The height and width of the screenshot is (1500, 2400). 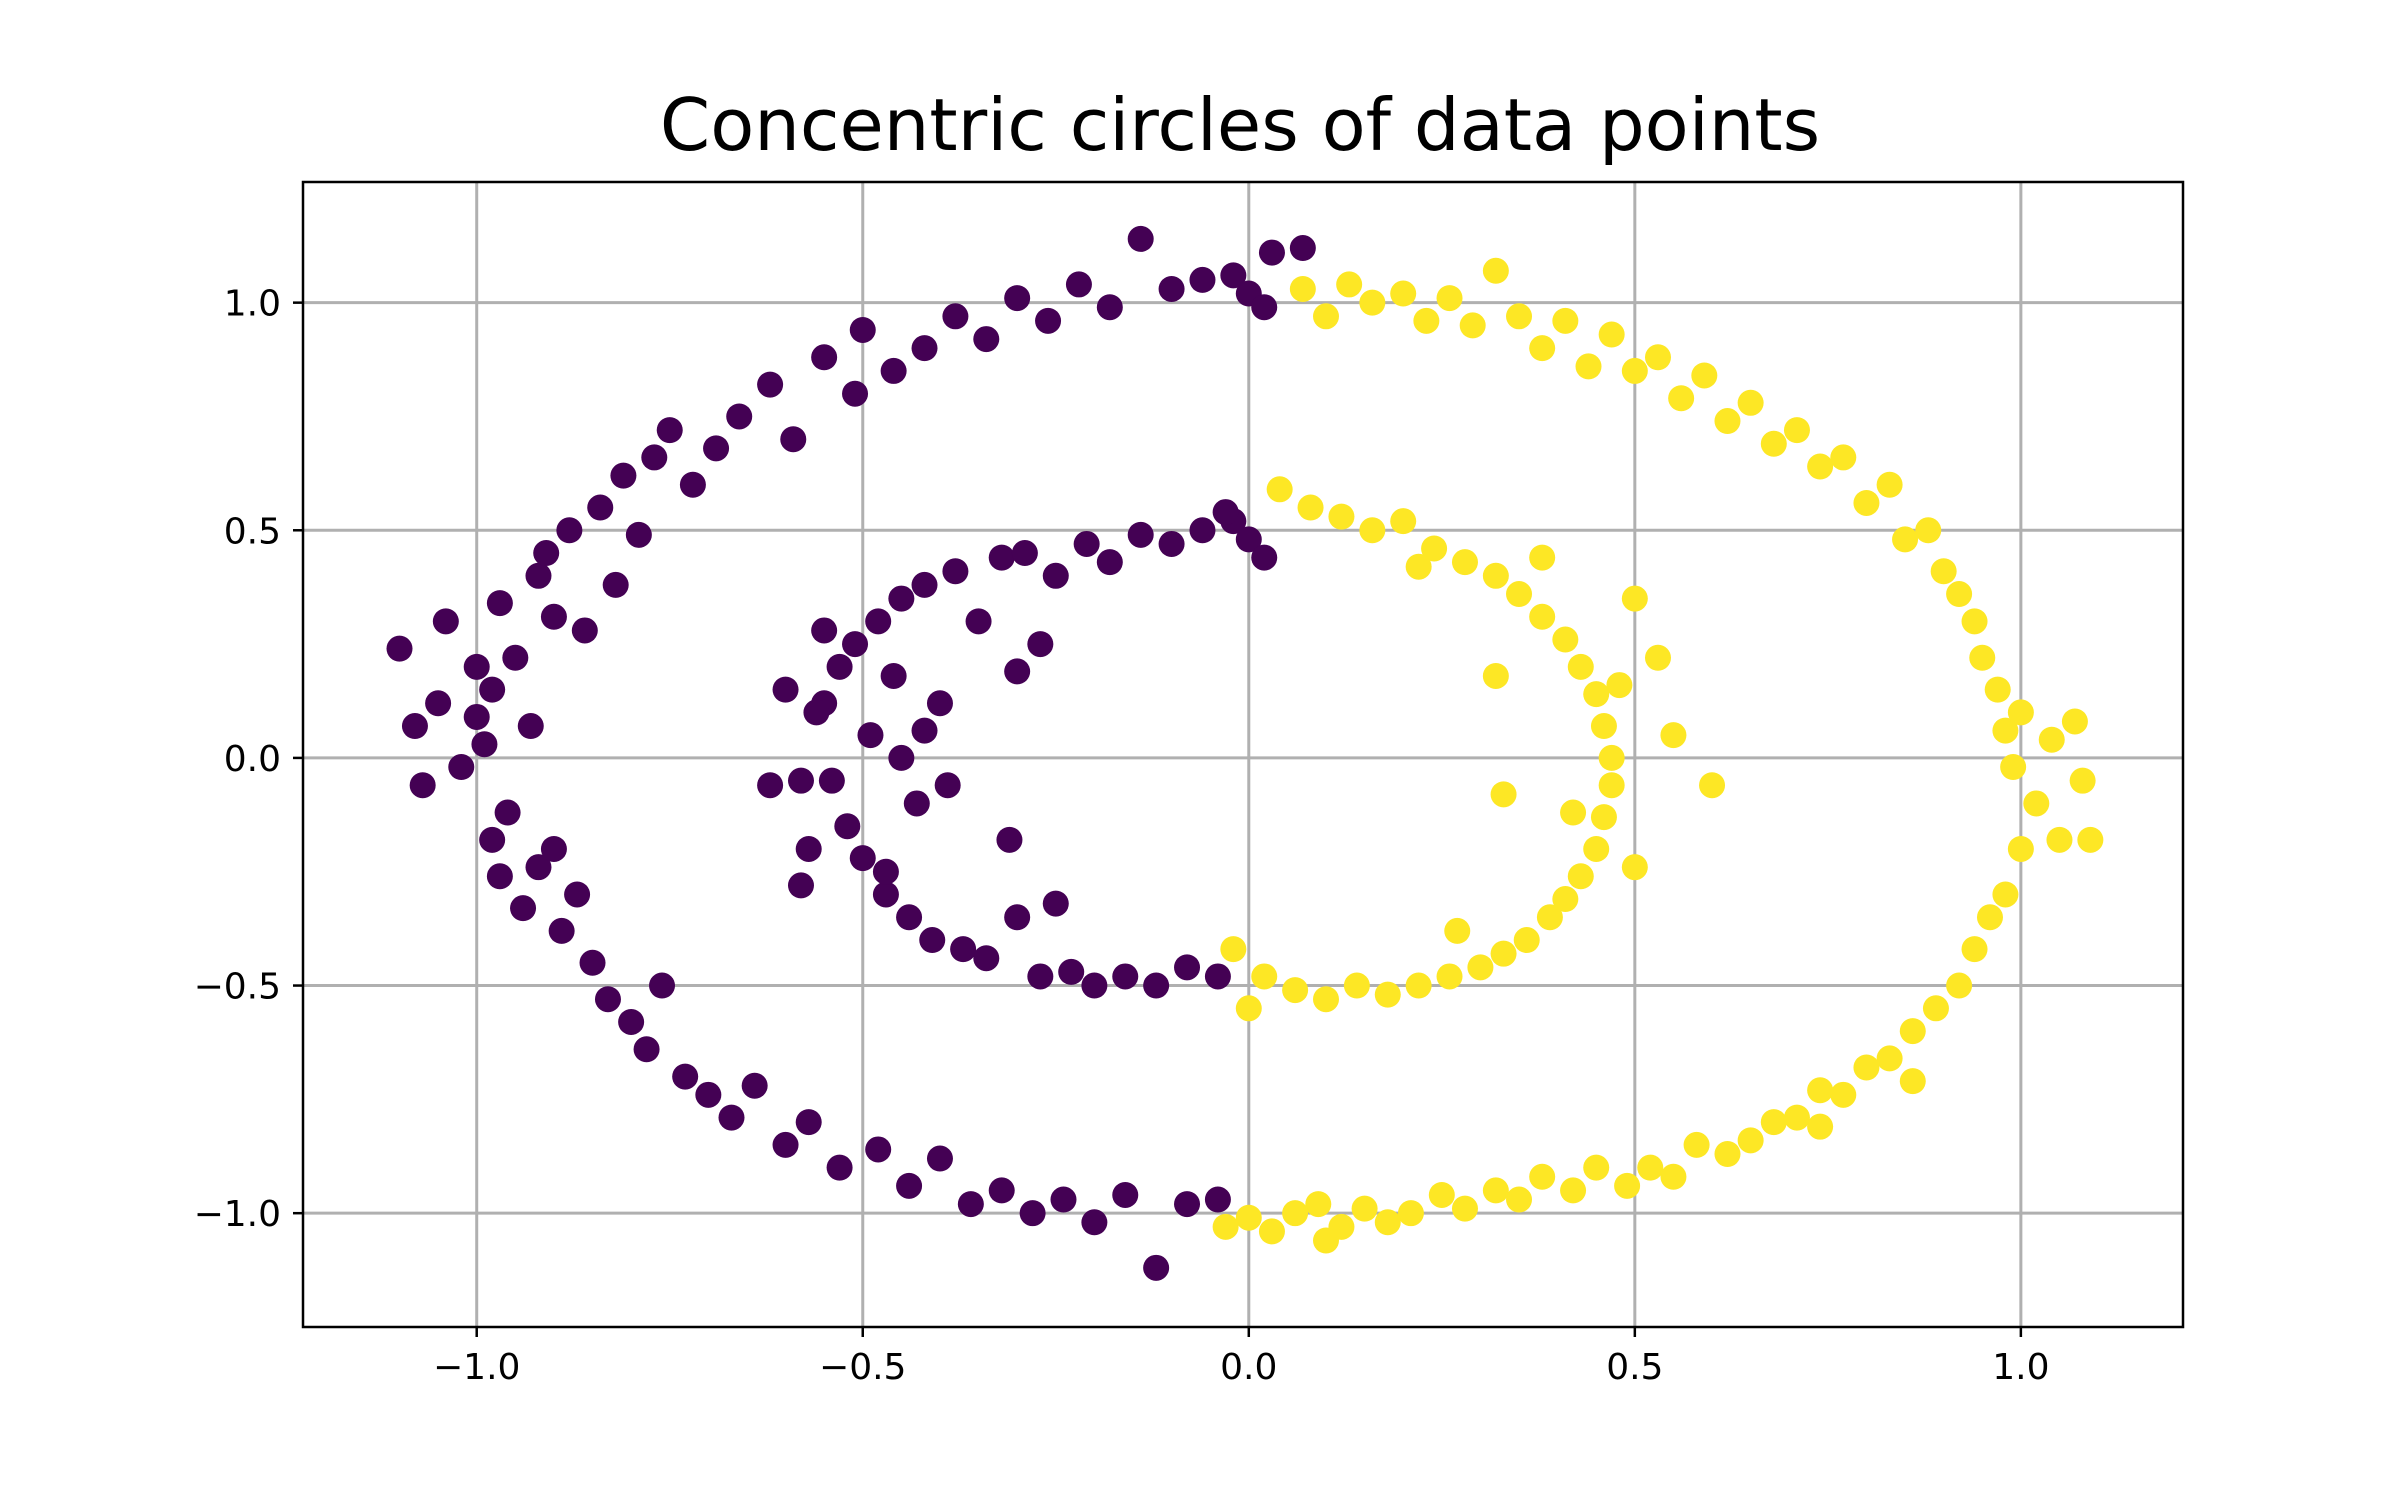 What do you see at coordinates (1634, 1367) in the screenshot?
I see `x-tick-label: 0.5` at bounding box center [1634, 1367].